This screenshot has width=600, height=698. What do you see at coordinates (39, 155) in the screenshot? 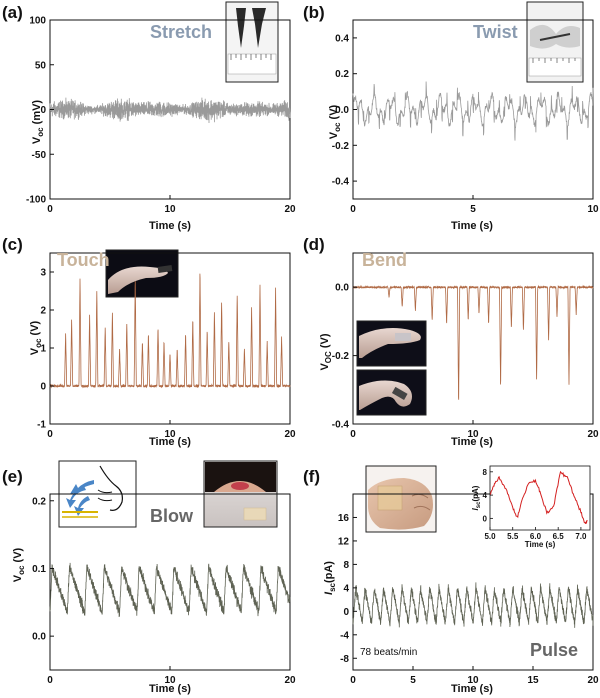
I see `y-tick-label: -50` at bounding box center [39, 155].